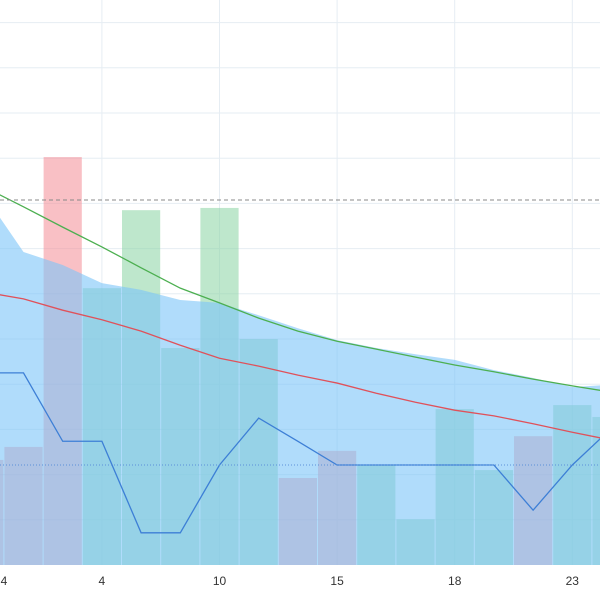  Describe the element at coordinates (220, 581) in the screenshot. I see `x-tick-label: 10` at that location.